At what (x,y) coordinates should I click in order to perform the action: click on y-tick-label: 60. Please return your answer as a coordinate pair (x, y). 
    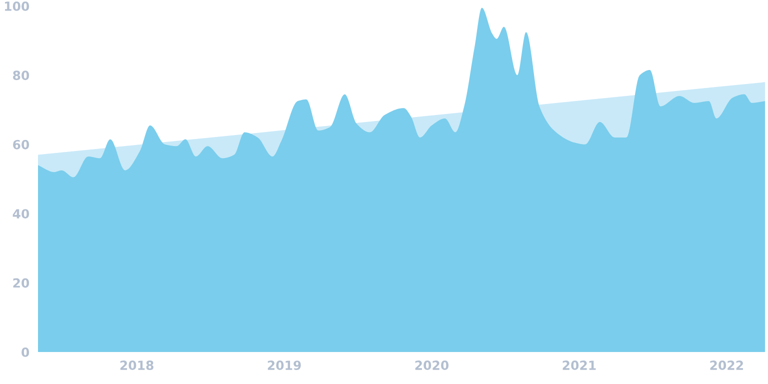
    Looking at the image, I should click on (21, 145).